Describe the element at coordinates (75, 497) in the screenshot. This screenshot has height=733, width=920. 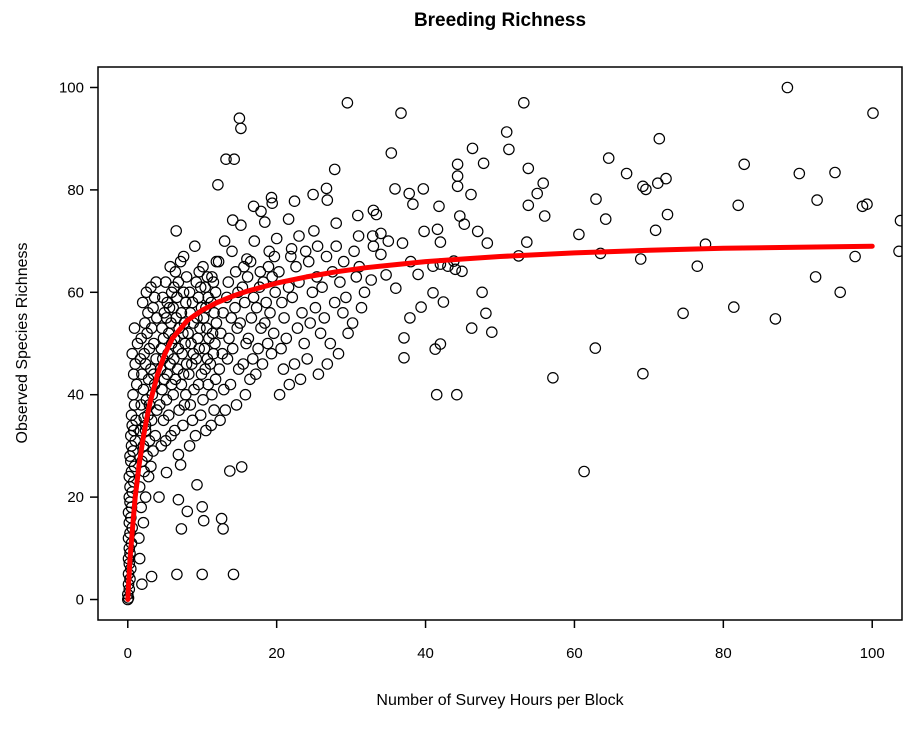
I see `y-tick-label: 20` at that location.